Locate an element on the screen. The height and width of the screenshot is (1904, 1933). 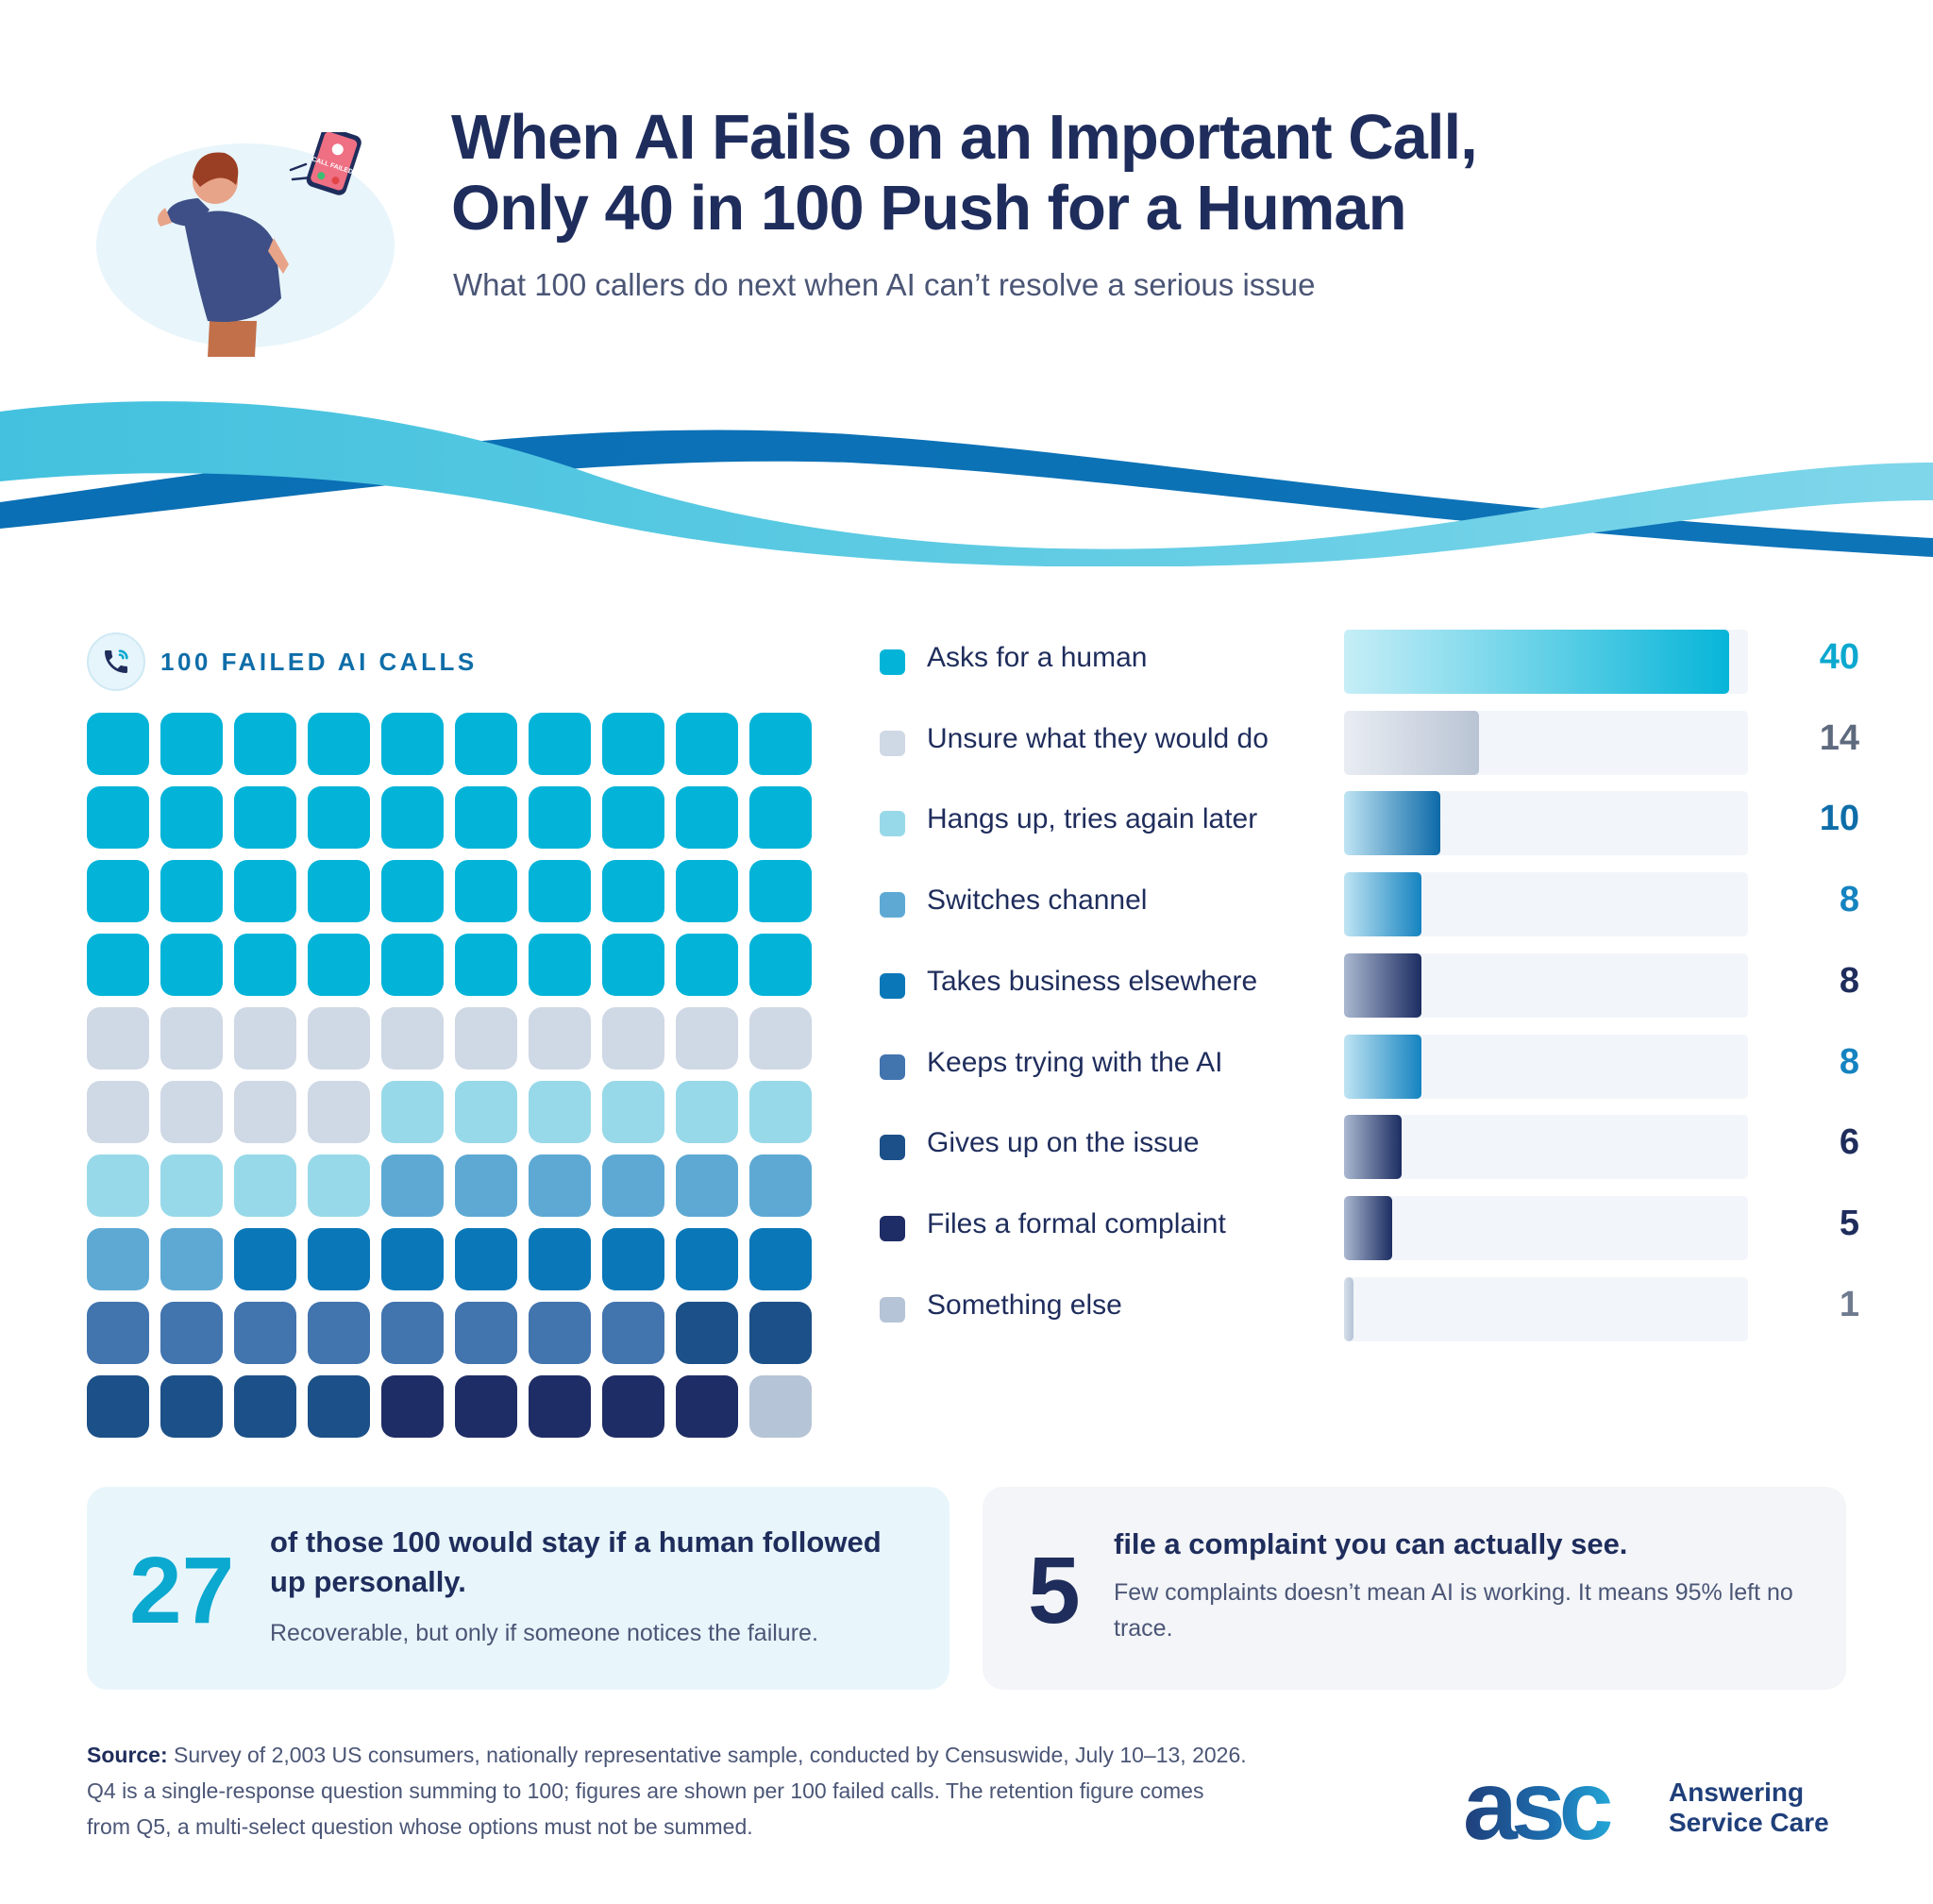
category-label: Takes business elsewhere is located at coordinates (1092, 981).